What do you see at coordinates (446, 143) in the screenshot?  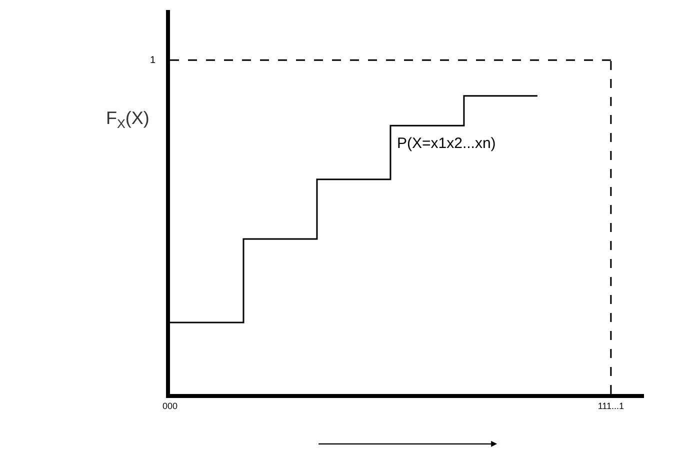 I see `annotation: P(X=x1x2...xn)` at bounding box center [446, 143].